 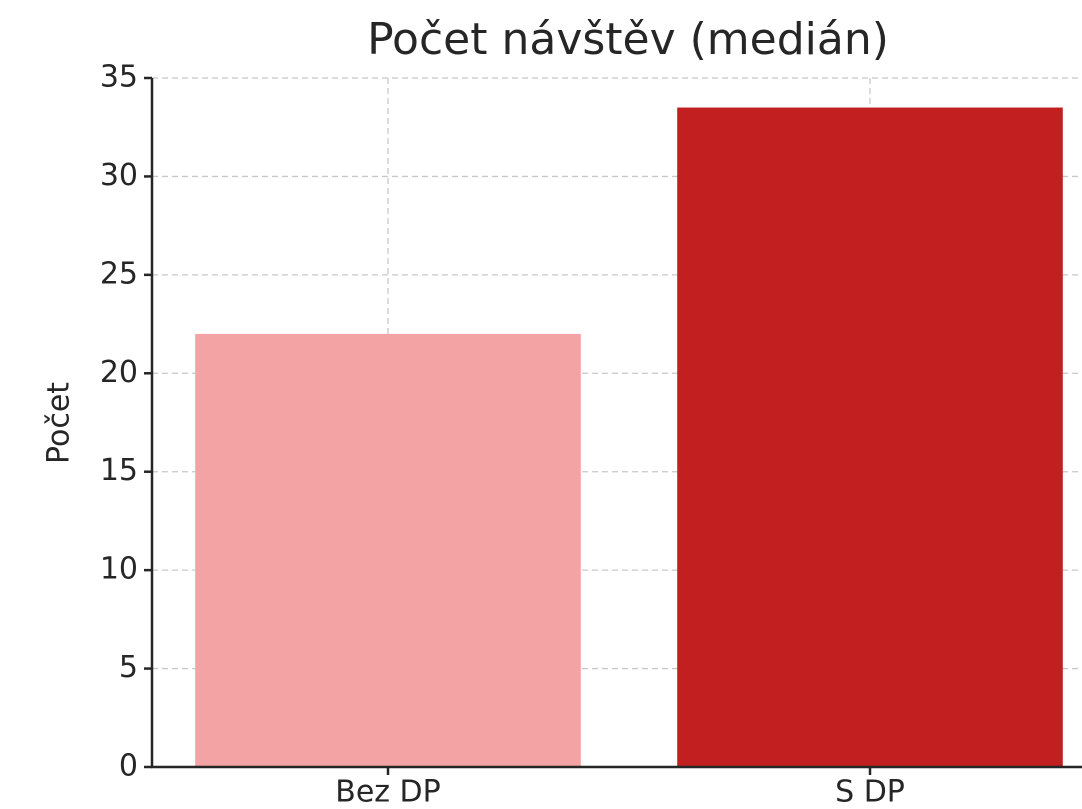 I want to click on y-tick-label: 15, so click(x=119, y=470).